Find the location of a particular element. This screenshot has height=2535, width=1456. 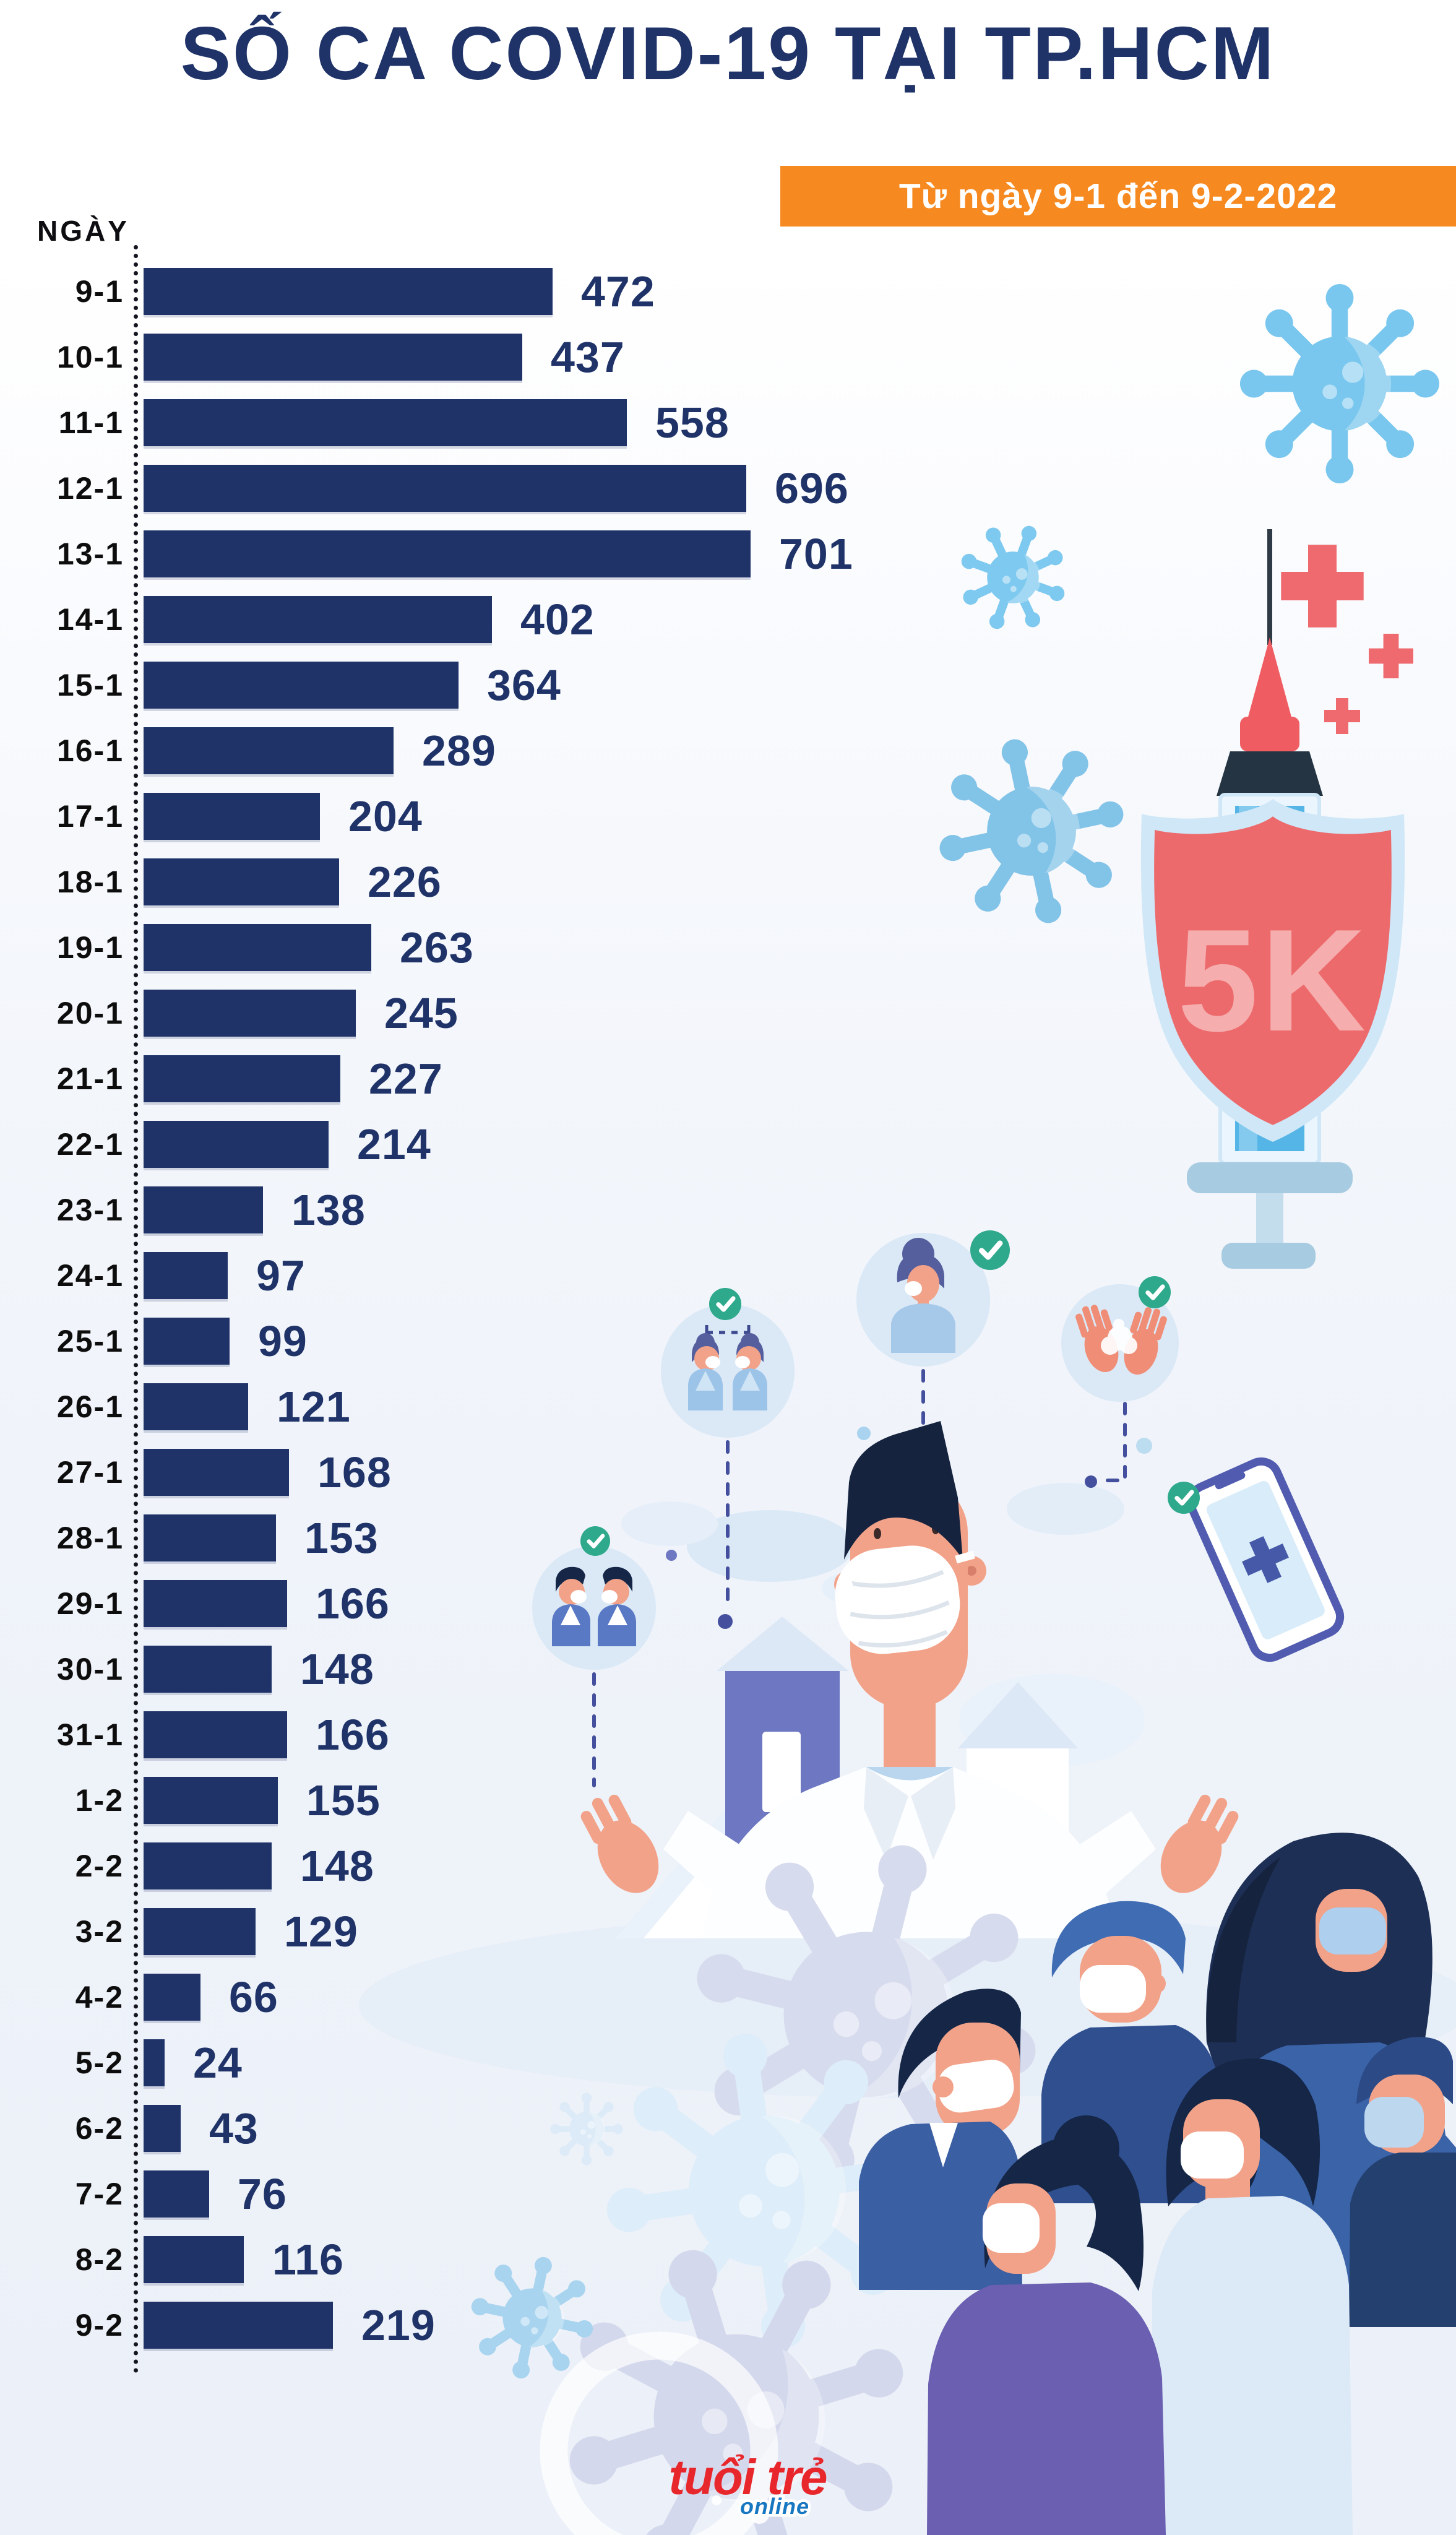

chart-row: 25-1 99 is located at coordinates (541, 1341).